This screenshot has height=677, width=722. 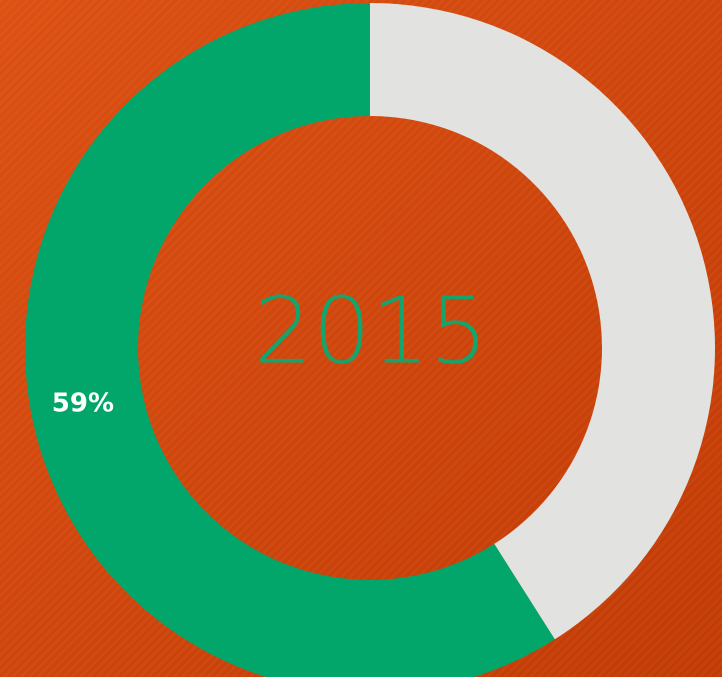 What do you see at coordinates (371, 331) in the screenshot?
I see `center-text: 2015` at bounding box center [371, 331].